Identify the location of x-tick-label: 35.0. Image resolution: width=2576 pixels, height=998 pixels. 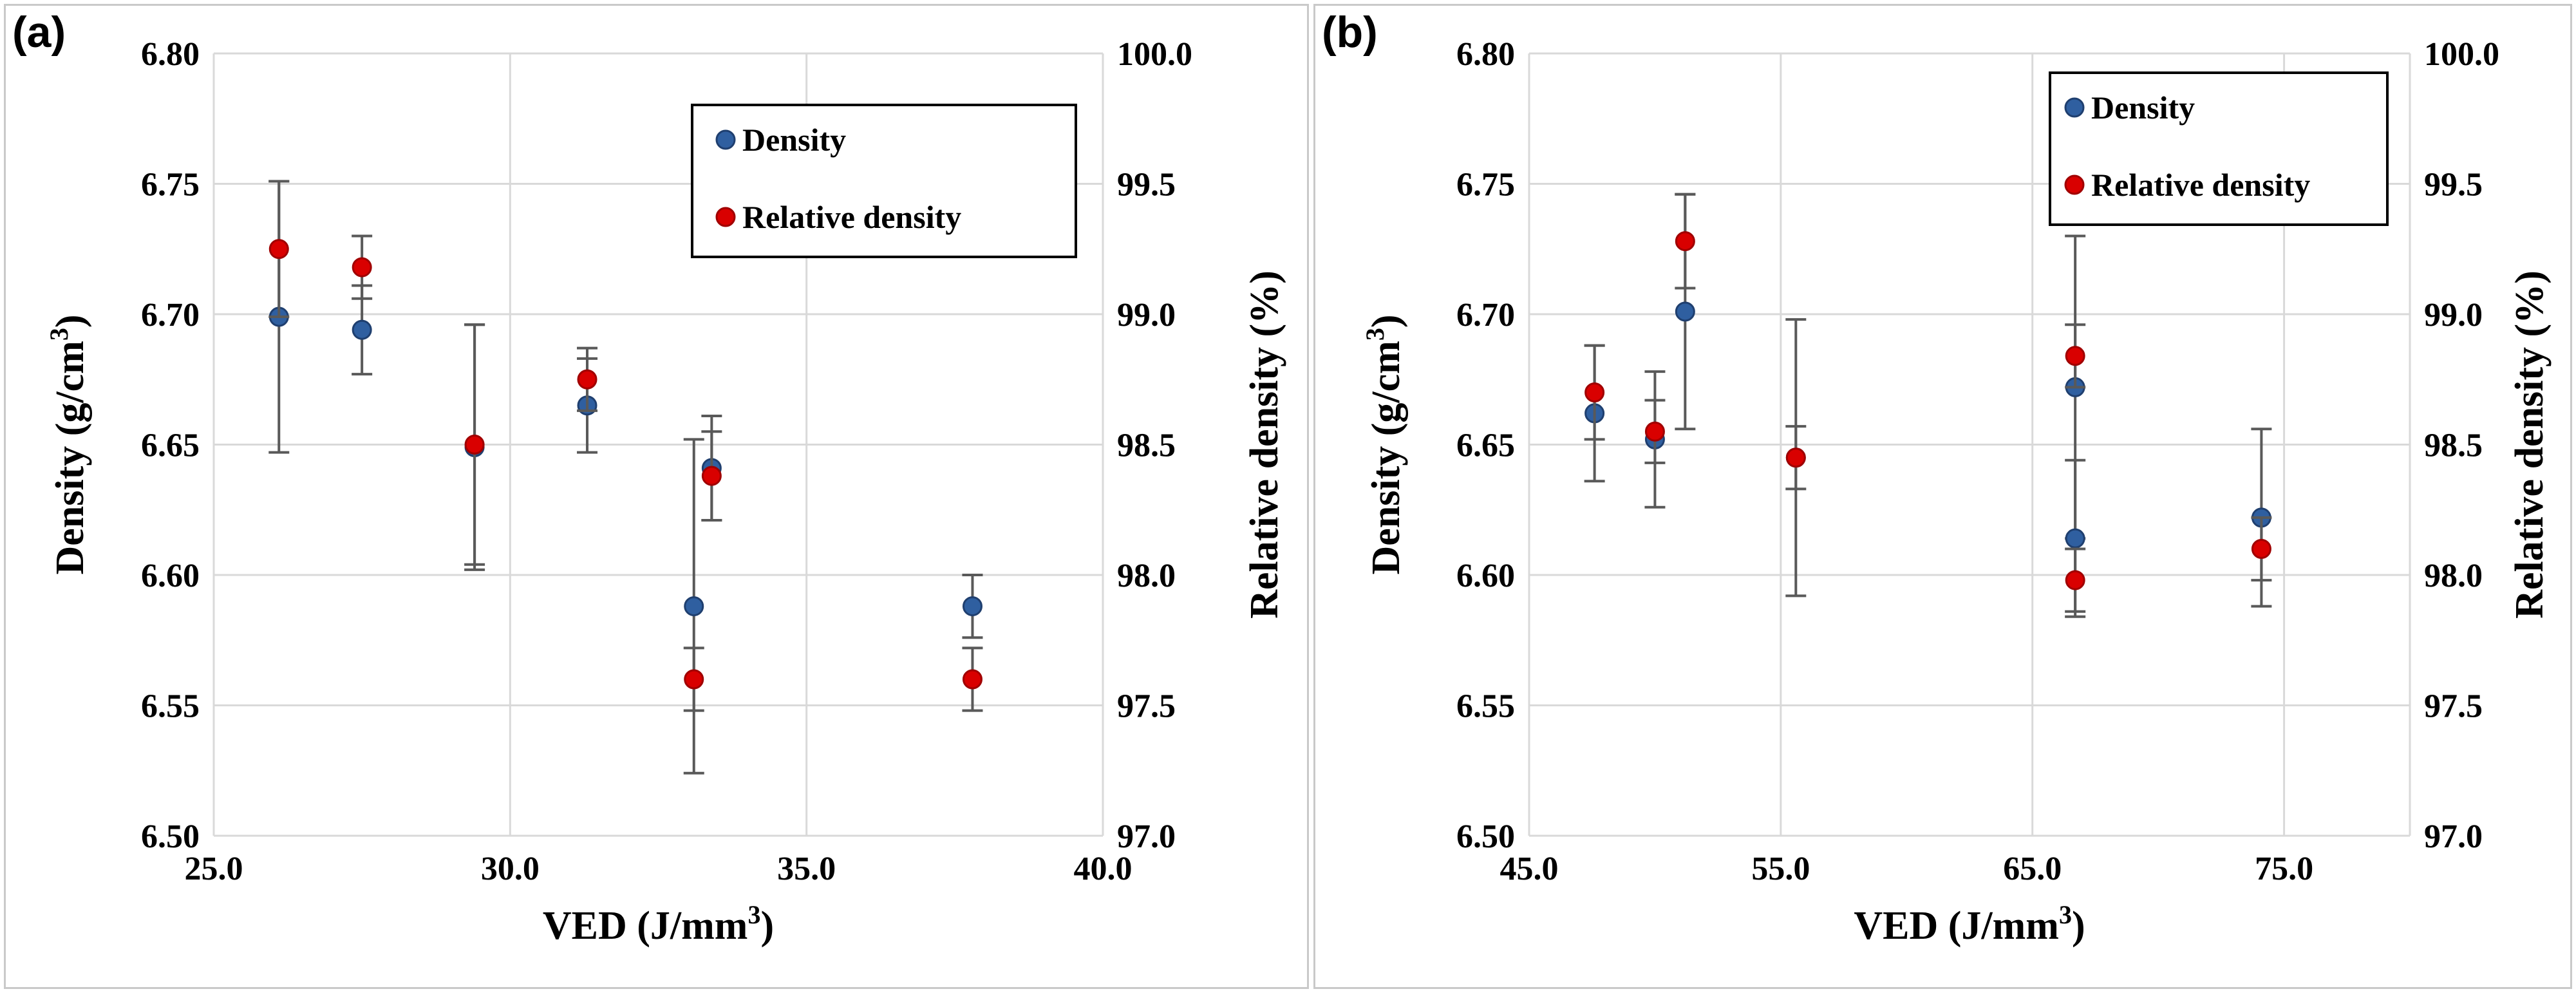
(806, 869).